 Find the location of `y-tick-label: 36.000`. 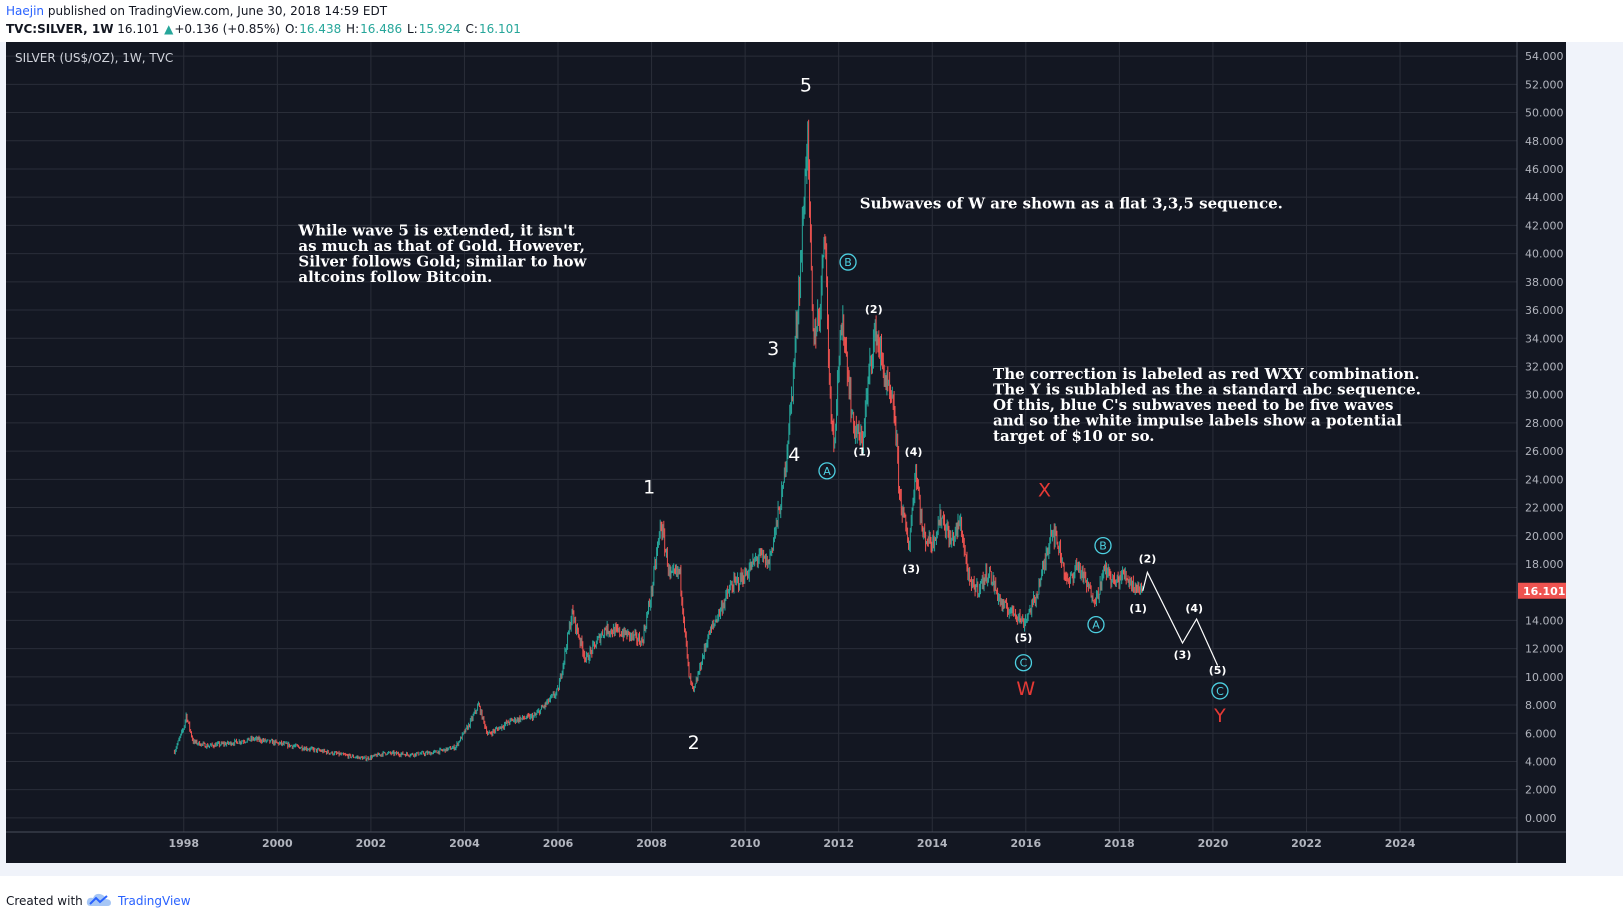

y-tick-label: 36.000 is located at coordinates (1544, 310).